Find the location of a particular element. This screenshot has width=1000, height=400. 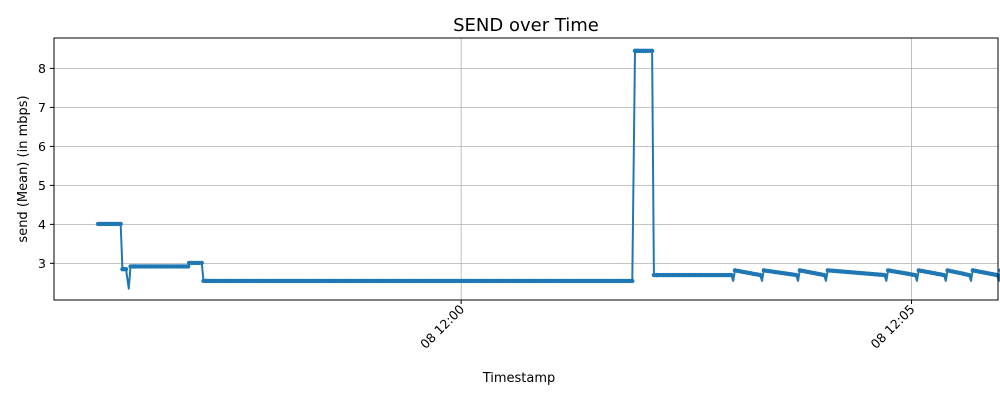

y-tick-label: 5 is located at coordinates (42, 185).